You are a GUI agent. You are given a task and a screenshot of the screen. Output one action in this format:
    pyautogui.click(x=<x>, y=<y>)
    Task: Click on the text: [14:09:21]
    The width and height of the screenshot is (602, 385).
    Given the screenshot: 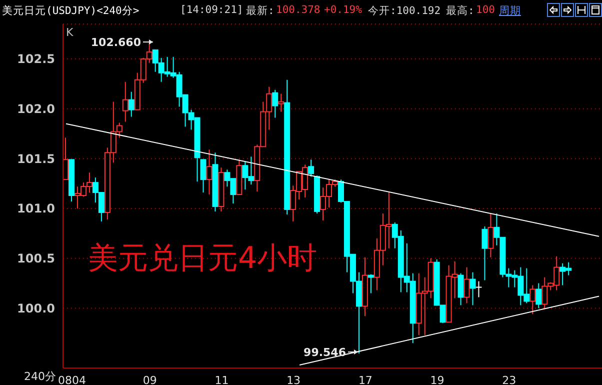 What is the action you would take?
    pyautogui.click(x=212, y=10)
    